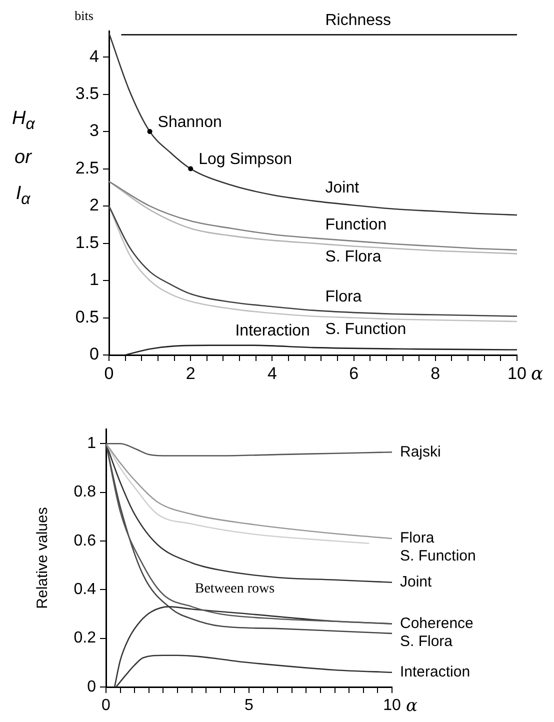 The image size is (554, 722). Describe the element at coordinates (87, 316) in the screenshot. I see `y-tick-label: 0.5` at that location.